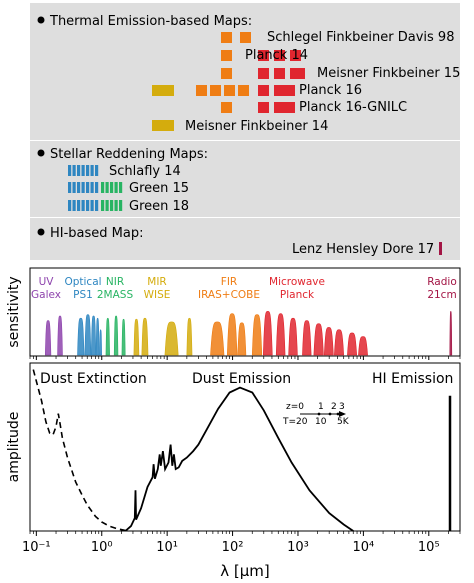 The image size is (474, 583). Describe the element at coordinates (159, 206) in the screenshot. I see `map-label-green18: Green 18` at that location.